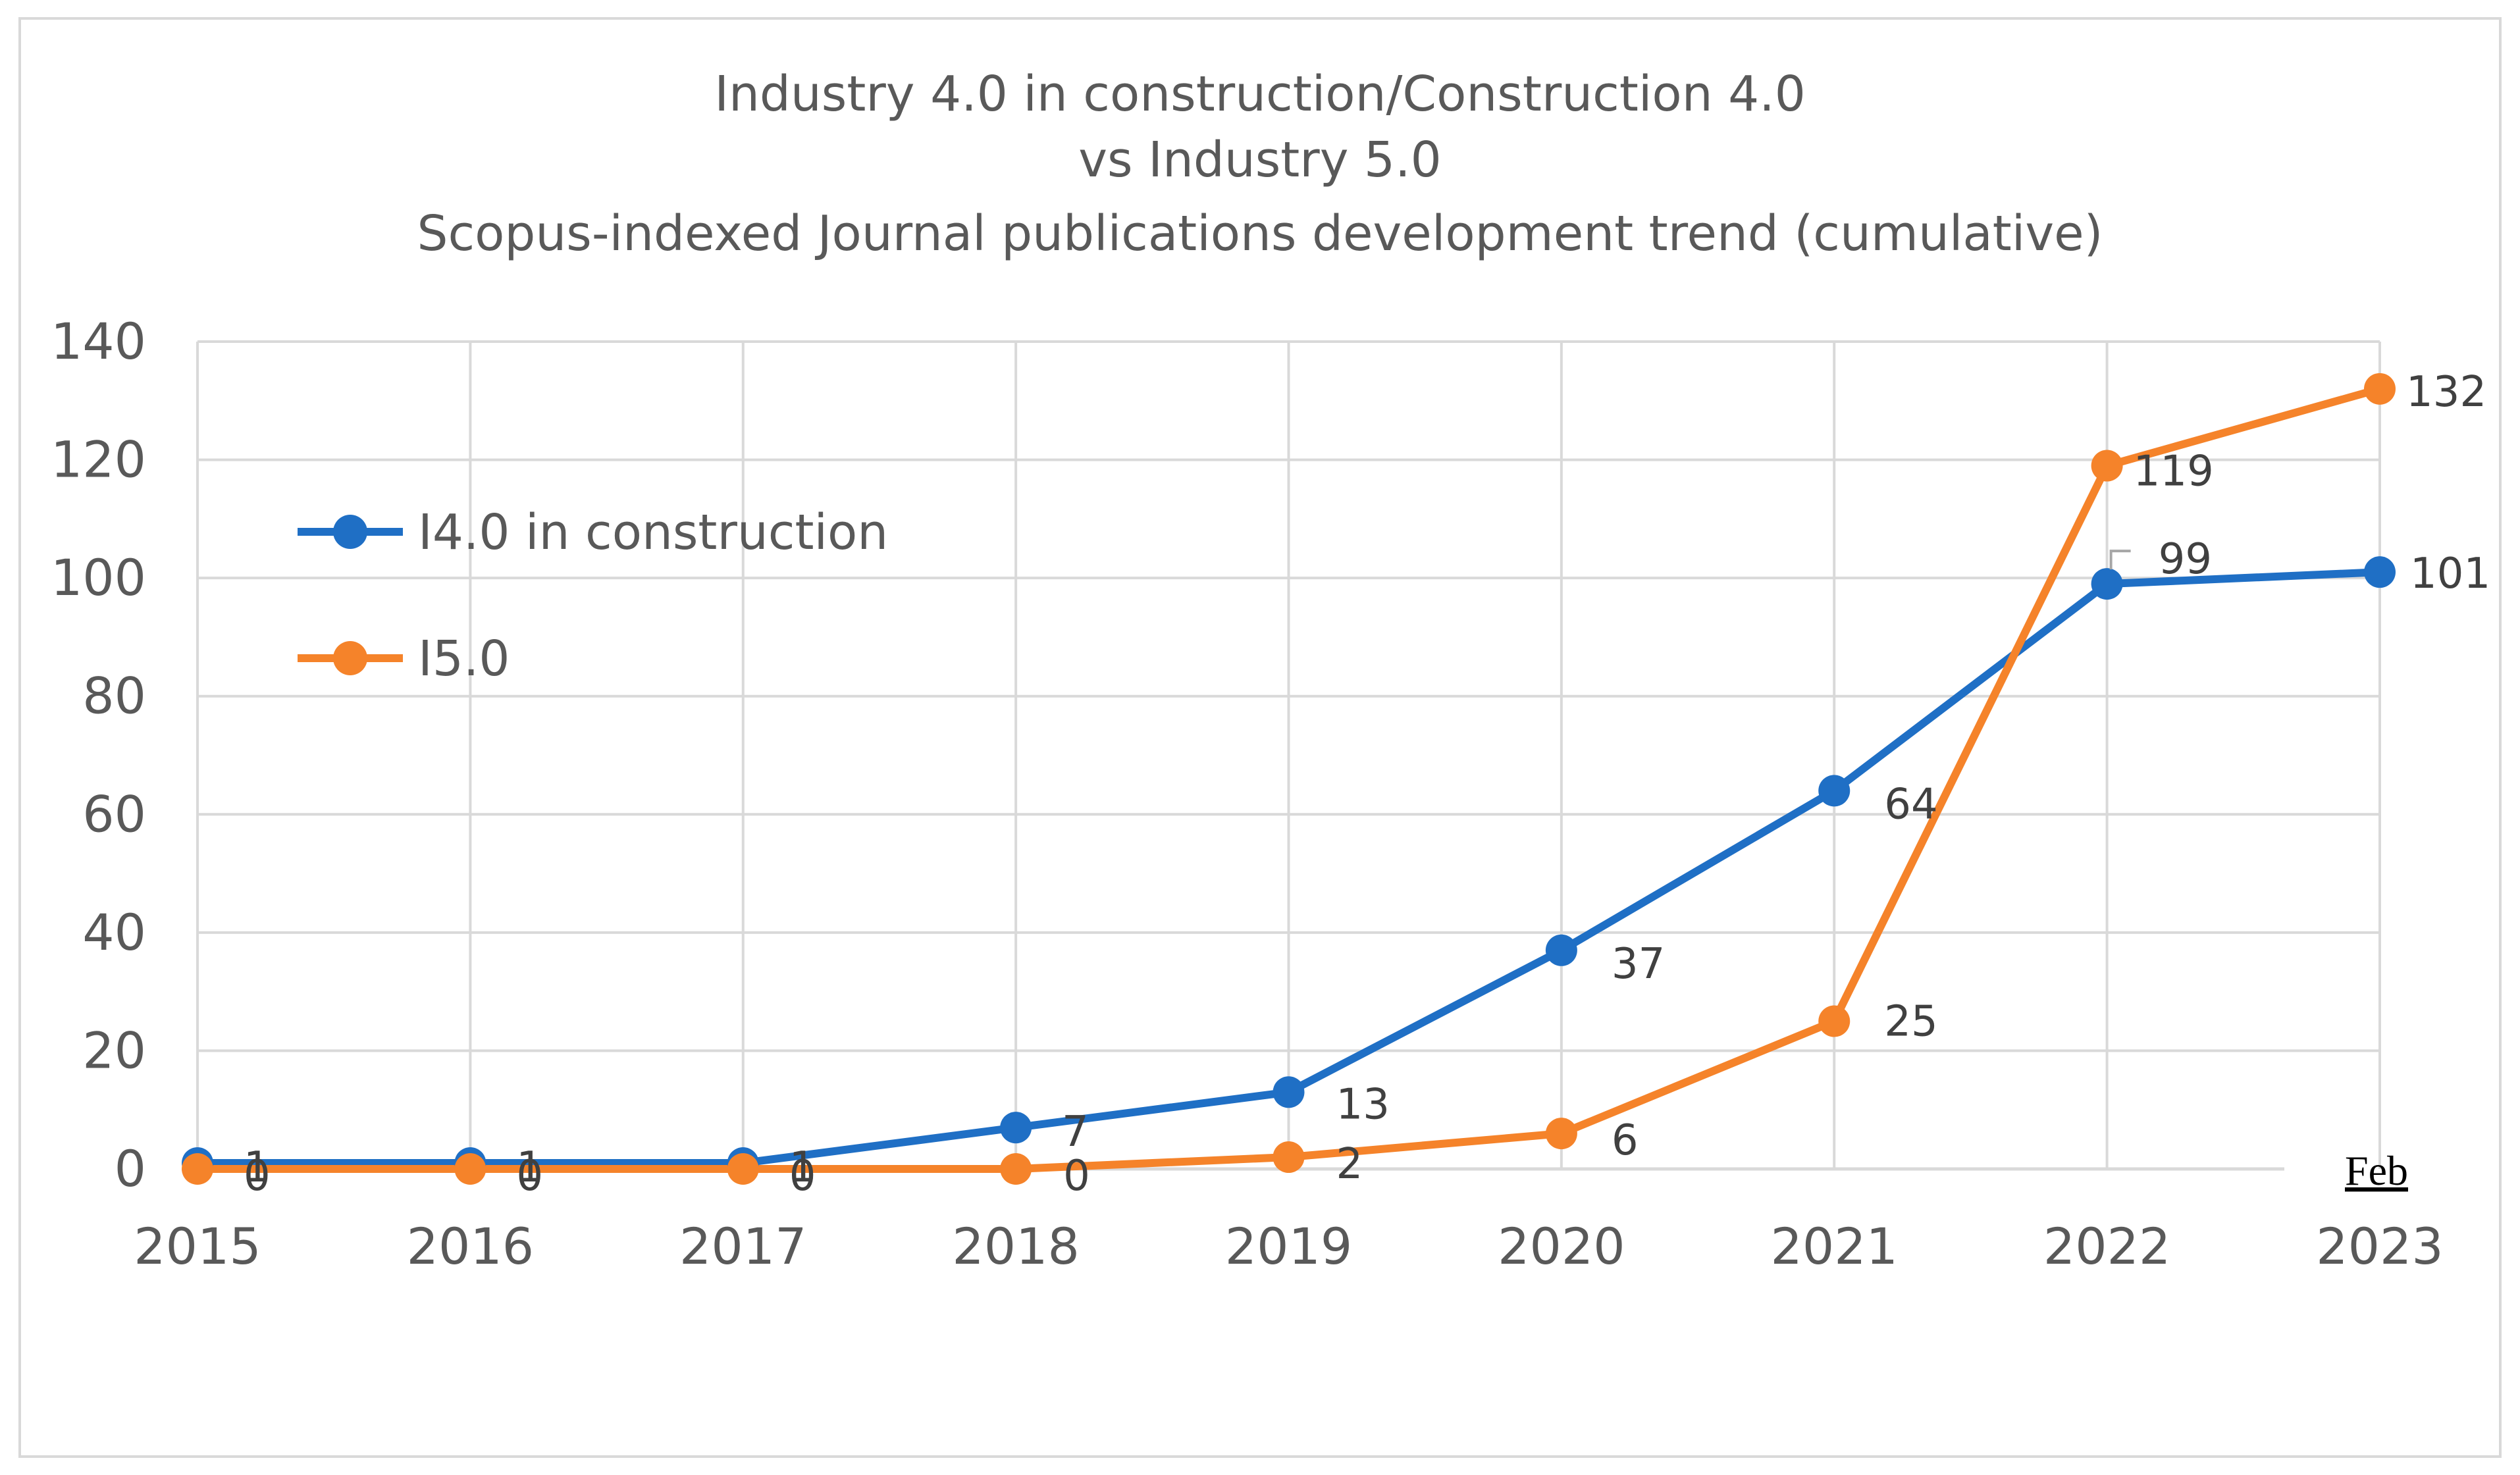 The width and height of the screenshot is (2520, 1475). Describe the element at coordinates (1561, 950) in the screenshot. I see `data-point-i40-2020` at that location.